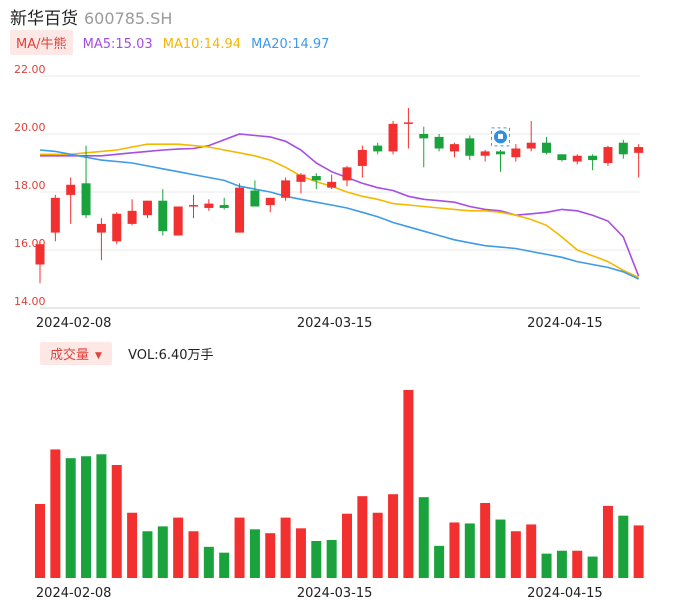  I want to click on stock-code: 600785.SH, so click(128, 18).